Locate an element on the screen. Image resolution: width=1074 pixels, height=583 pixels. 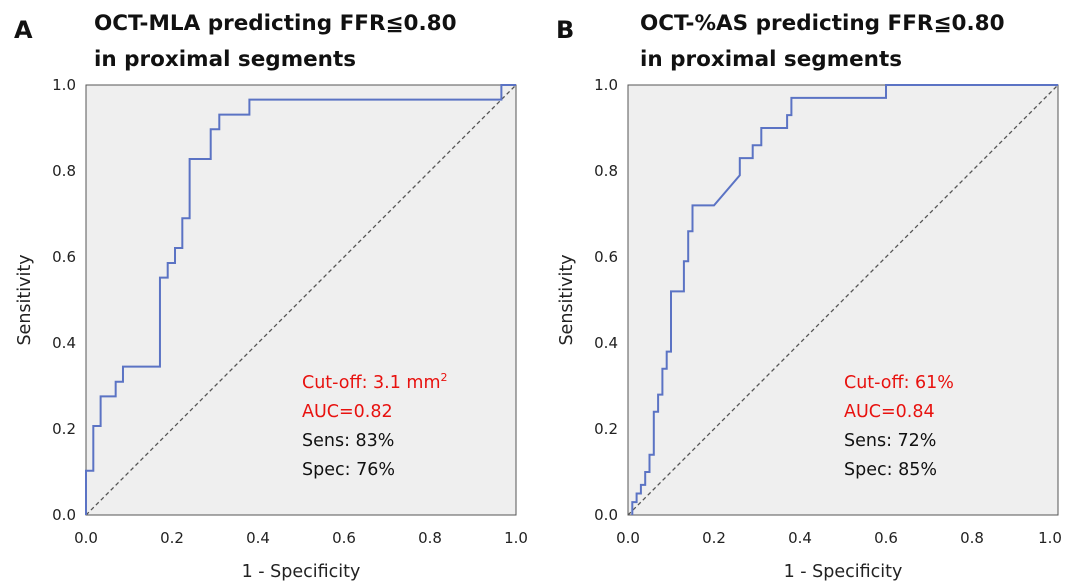
panel-letter: B is located at coordinates (565, 30).